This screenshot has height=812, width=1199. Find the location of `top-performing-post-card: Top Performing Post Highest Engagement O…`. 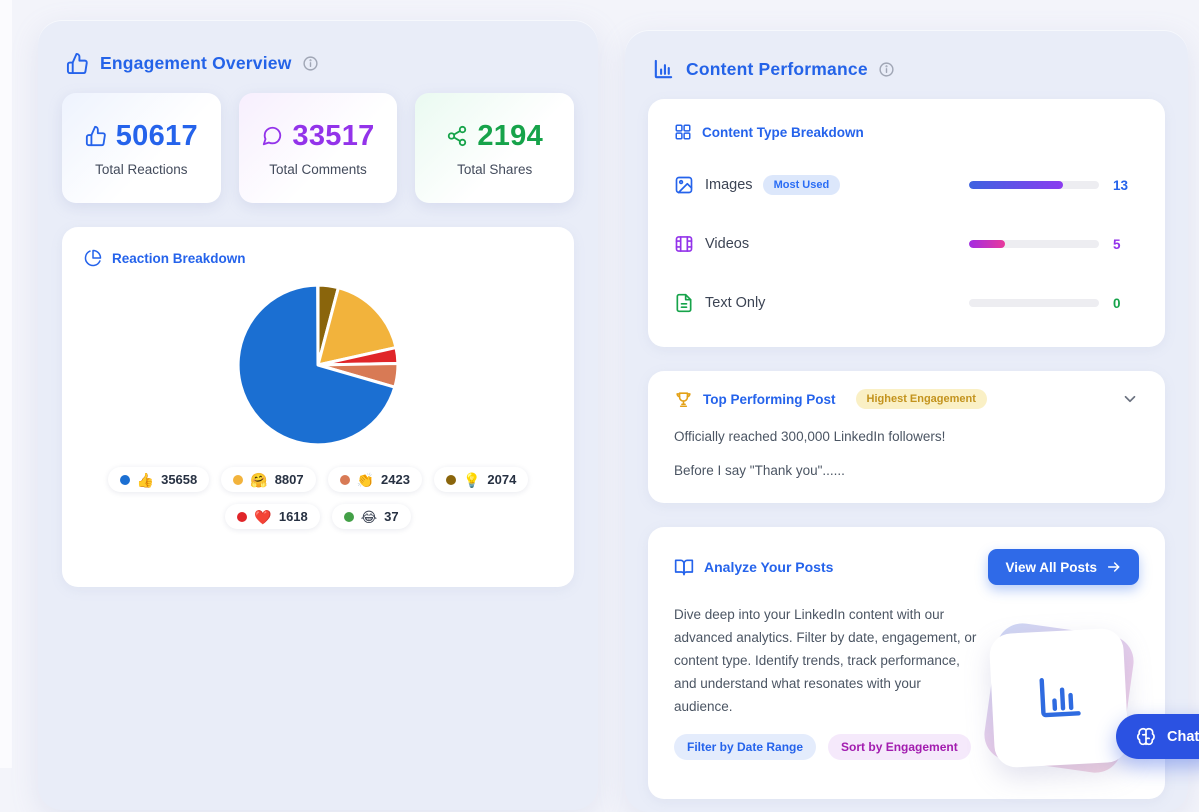

top-performing-post-card: Top Performing Post Highest Engagement O… is located at coordinates (906, 437).